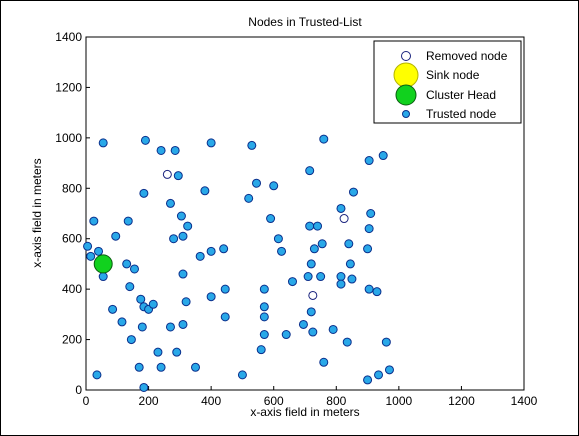 Image resolution: width=579 pixels, height=436 pixels. Describe the element at coordinates (72, 289) in the screenshot. I see `y-tick-label: 400` at that location.